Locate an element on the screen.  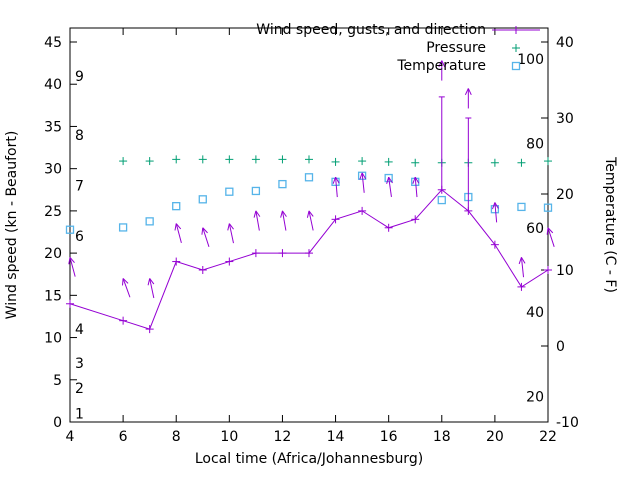
legend-label-wind: Wind speed, gusts, and direction is located at coordinates (371, 30).